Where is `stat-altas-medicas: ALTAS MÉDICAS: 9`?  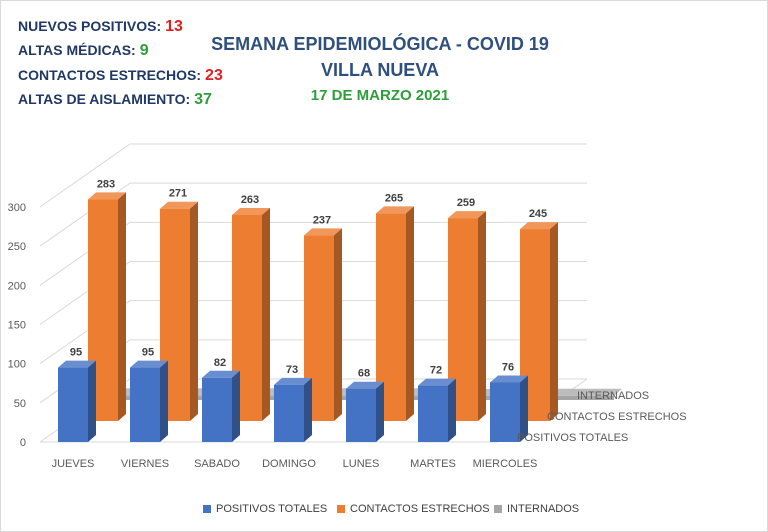
stat-altas-medicas: ALTAS MÉDICAS: 9 is located at coordinates (83, 51).